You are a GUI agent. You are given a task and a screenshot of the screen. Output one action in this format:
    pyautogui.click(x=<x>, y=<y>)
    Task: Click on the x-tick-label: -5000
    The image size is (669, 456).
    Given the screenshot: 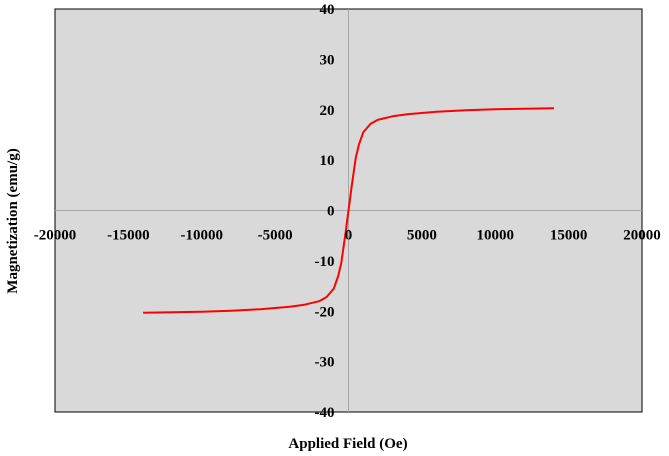 What is the action you would take?
    pyautogui.click(x=275, y=236)
    